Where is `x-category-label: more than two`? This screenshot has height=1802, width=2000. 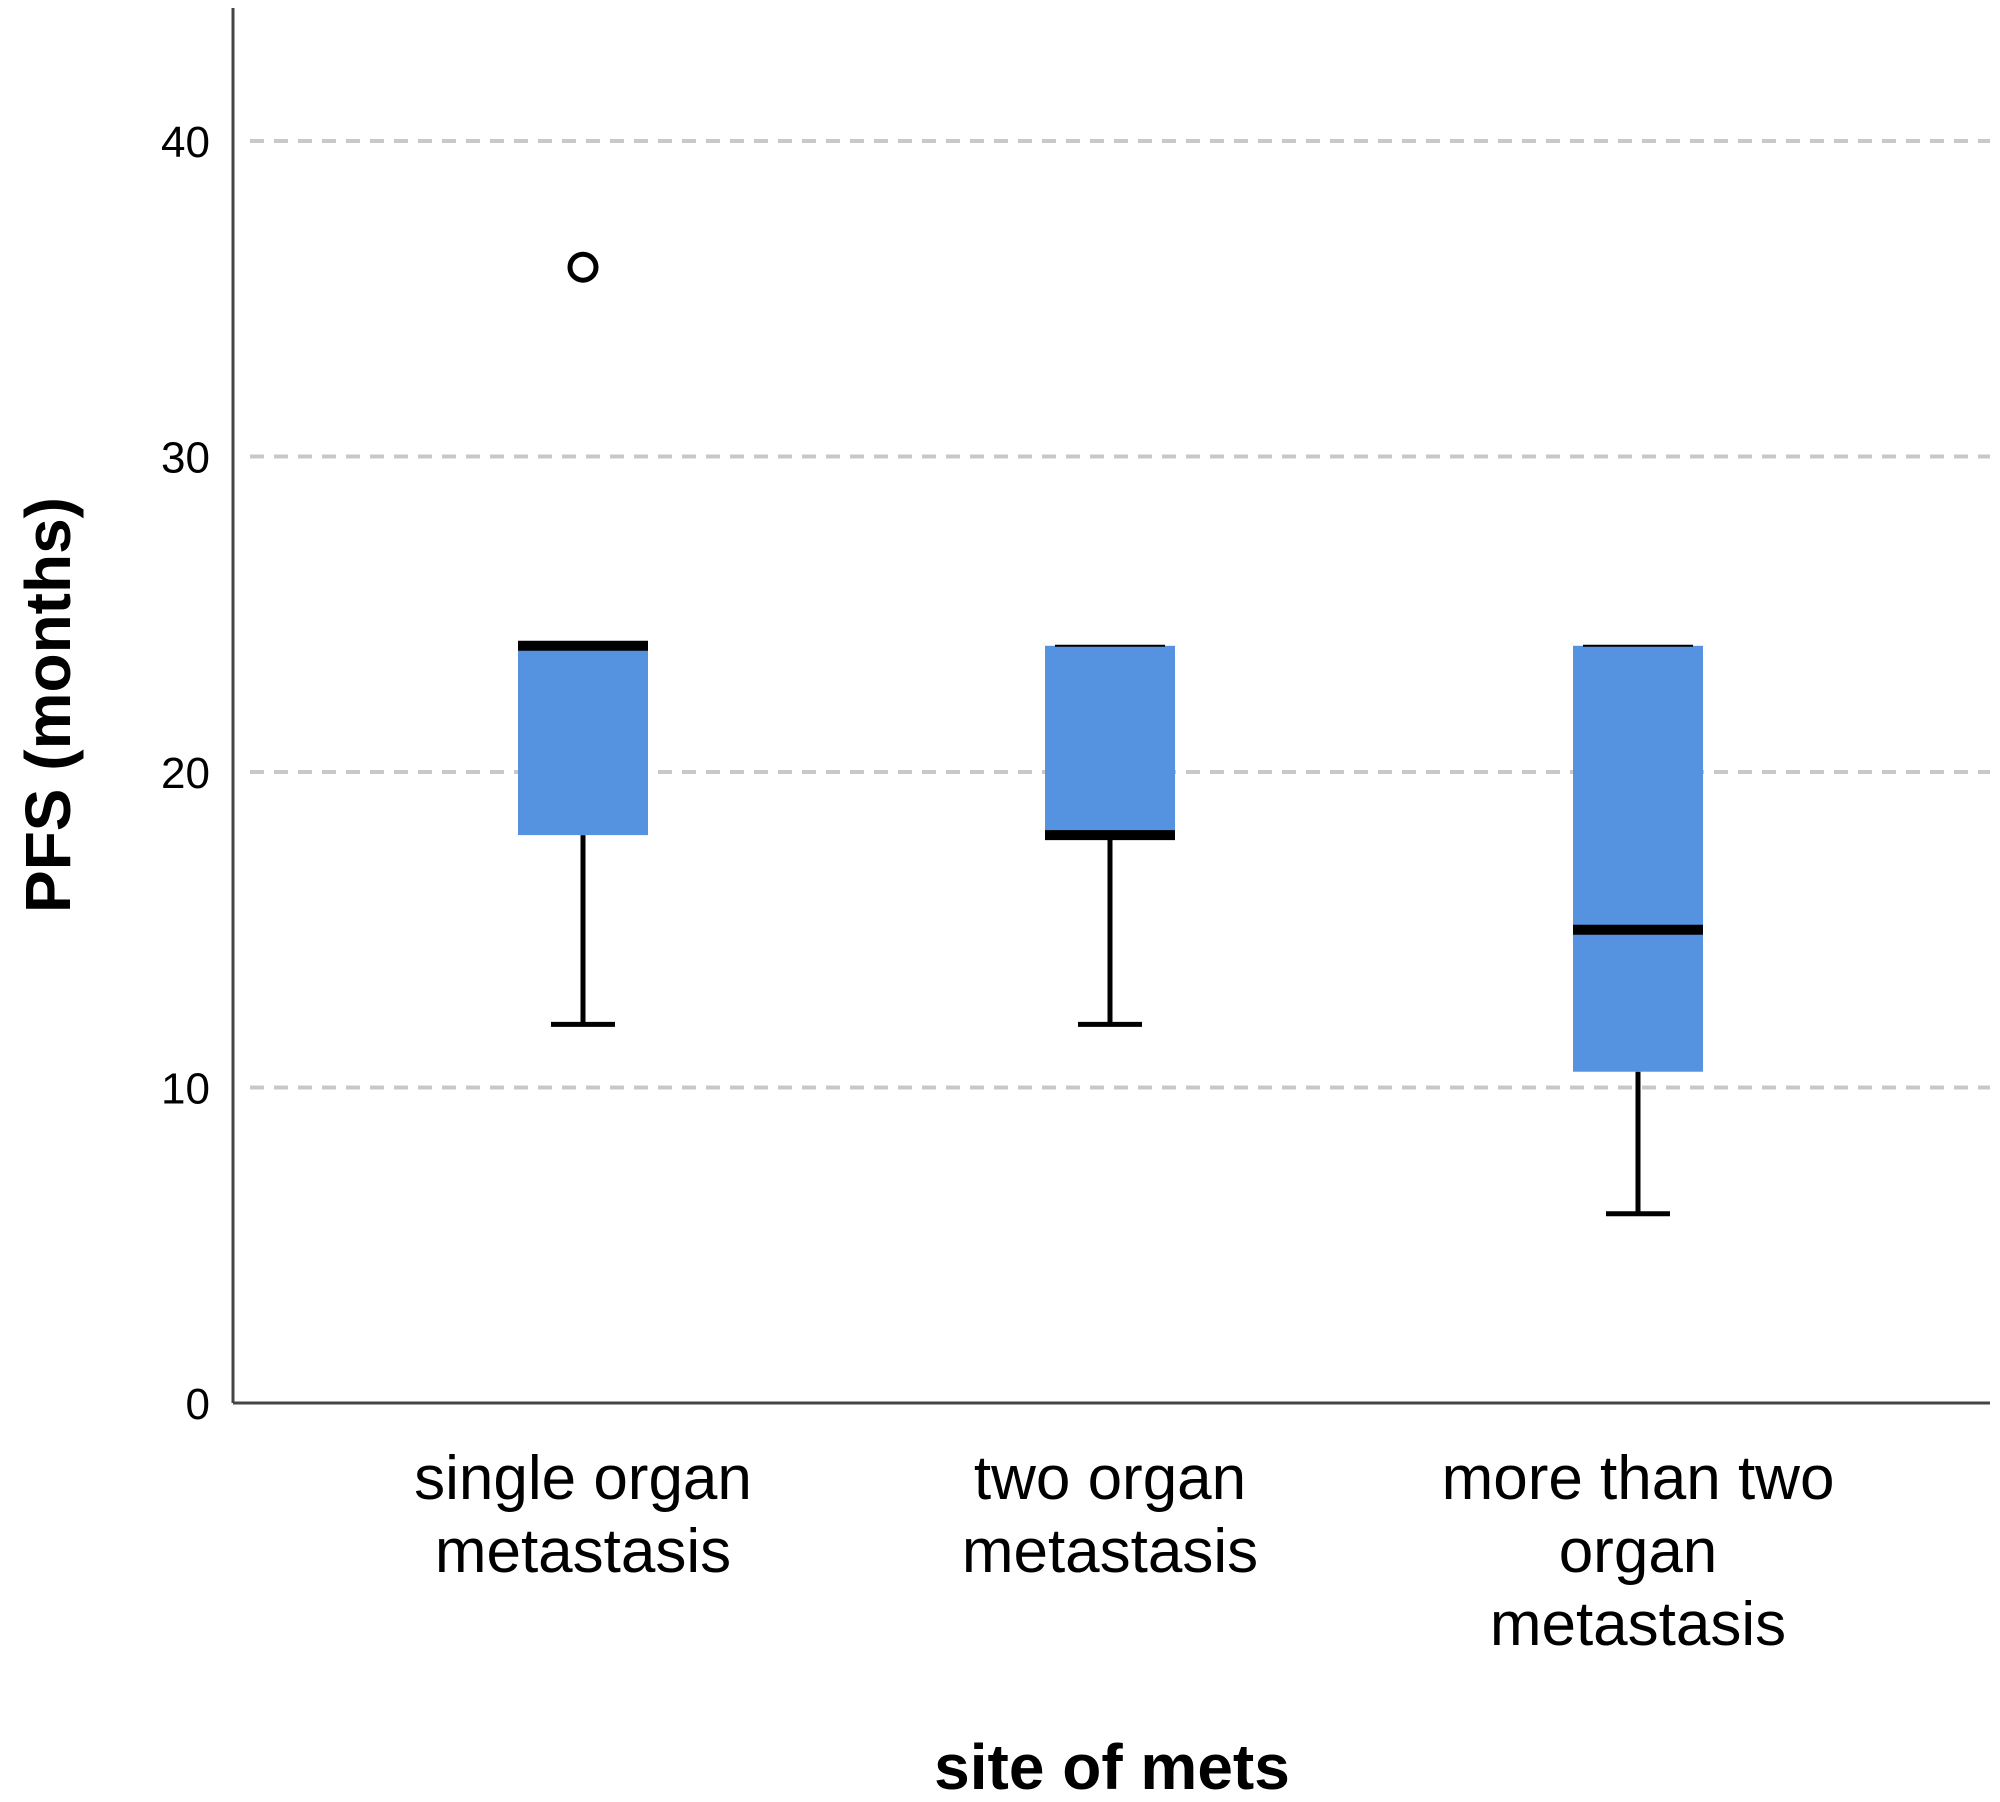 x-category-label: more than two is located at coordinates (1638, 1478).